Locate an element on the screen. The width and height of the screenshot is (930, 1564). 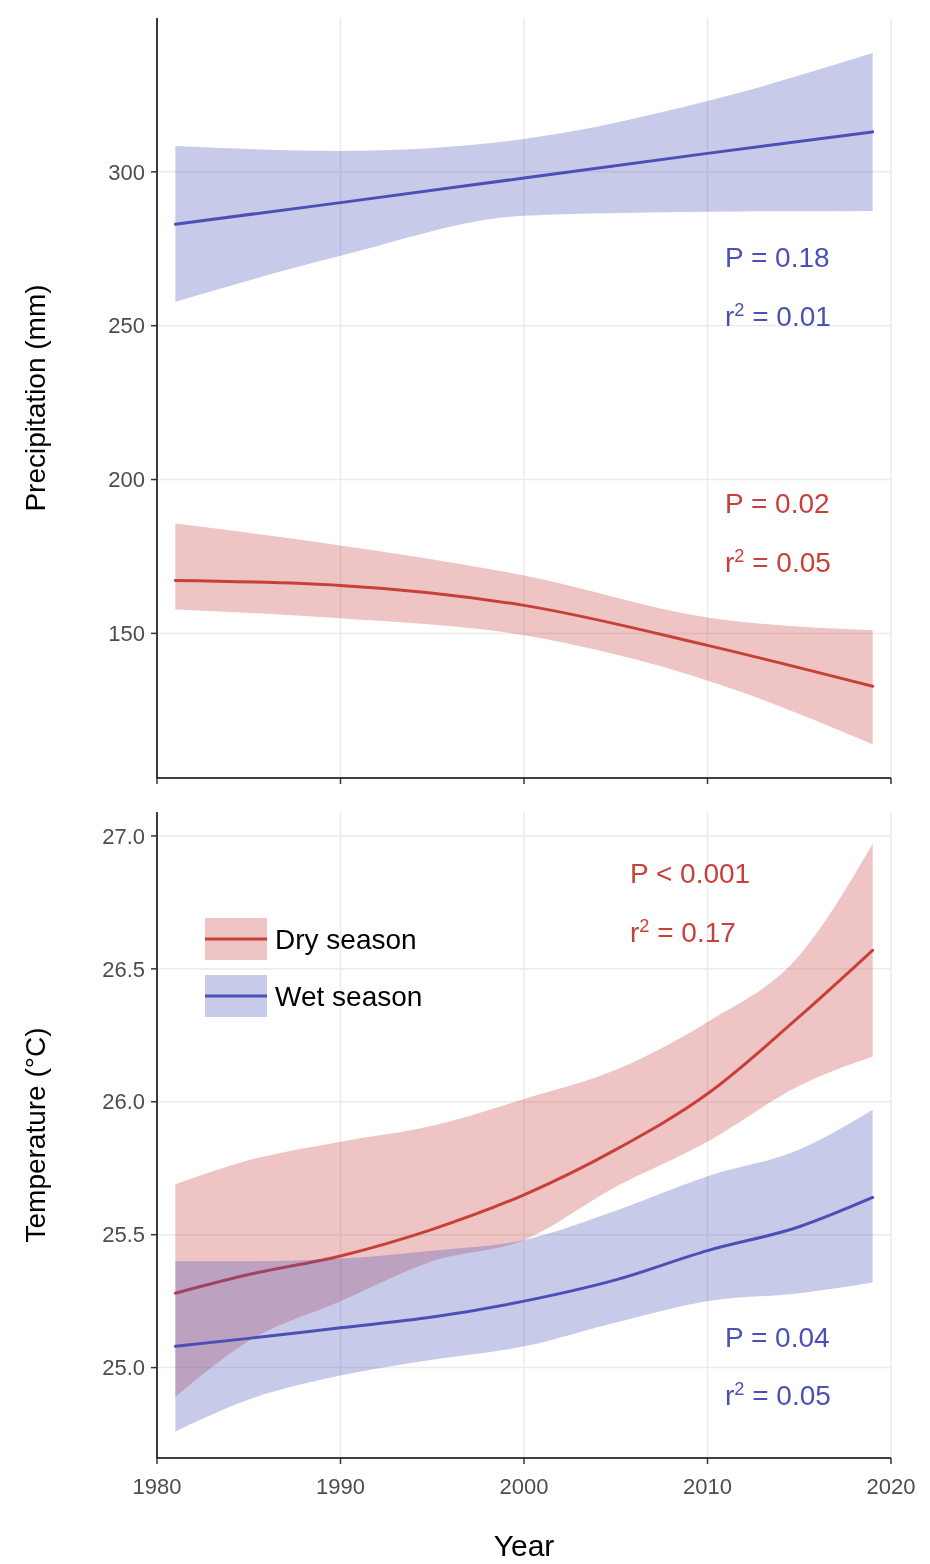
annotation: P < 0.001 is located at coordinates (690, 873).